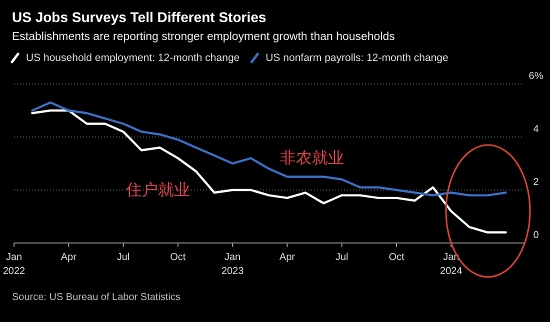 This screenshot has width=550, height=322. What do you see at coordinates (133, 58) in the screenshot?
I see `legend-label: US household employment: 12-month change` at bounding box center [133, 58].